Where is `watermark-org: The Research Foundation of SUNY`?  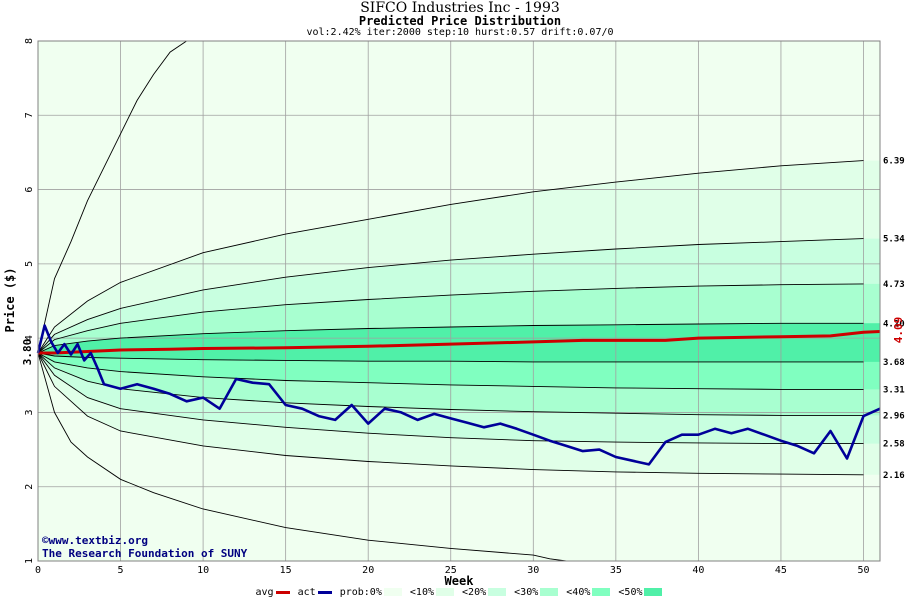 watermark-org: The Research Foundation of SUNY is located at coordinates (145, 553).